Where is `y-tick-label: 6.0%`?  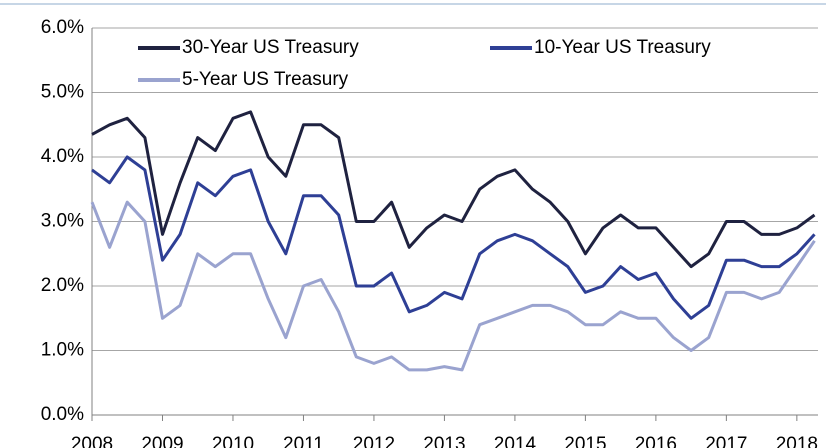
y-tick-label: 6.0% is located at coordinates (62, 27).